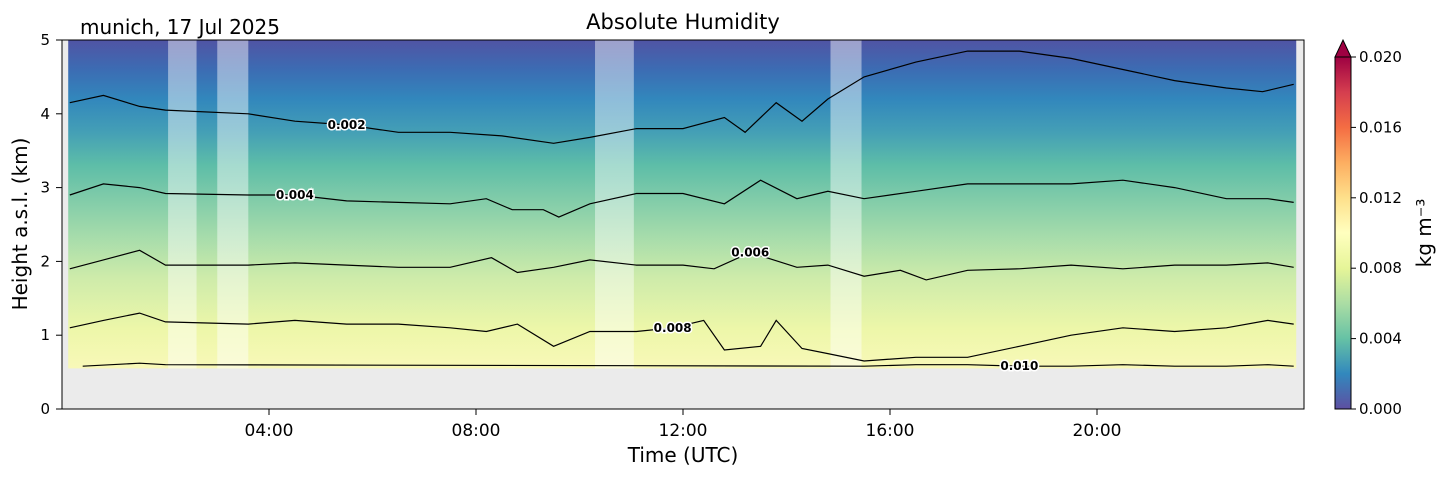 The width and height of the screenshot is (1454, 478). What do you see at coordinates (45, 114) in the screenshot?
I see `y-tick-label: 4` at bounding box center [45, 114].